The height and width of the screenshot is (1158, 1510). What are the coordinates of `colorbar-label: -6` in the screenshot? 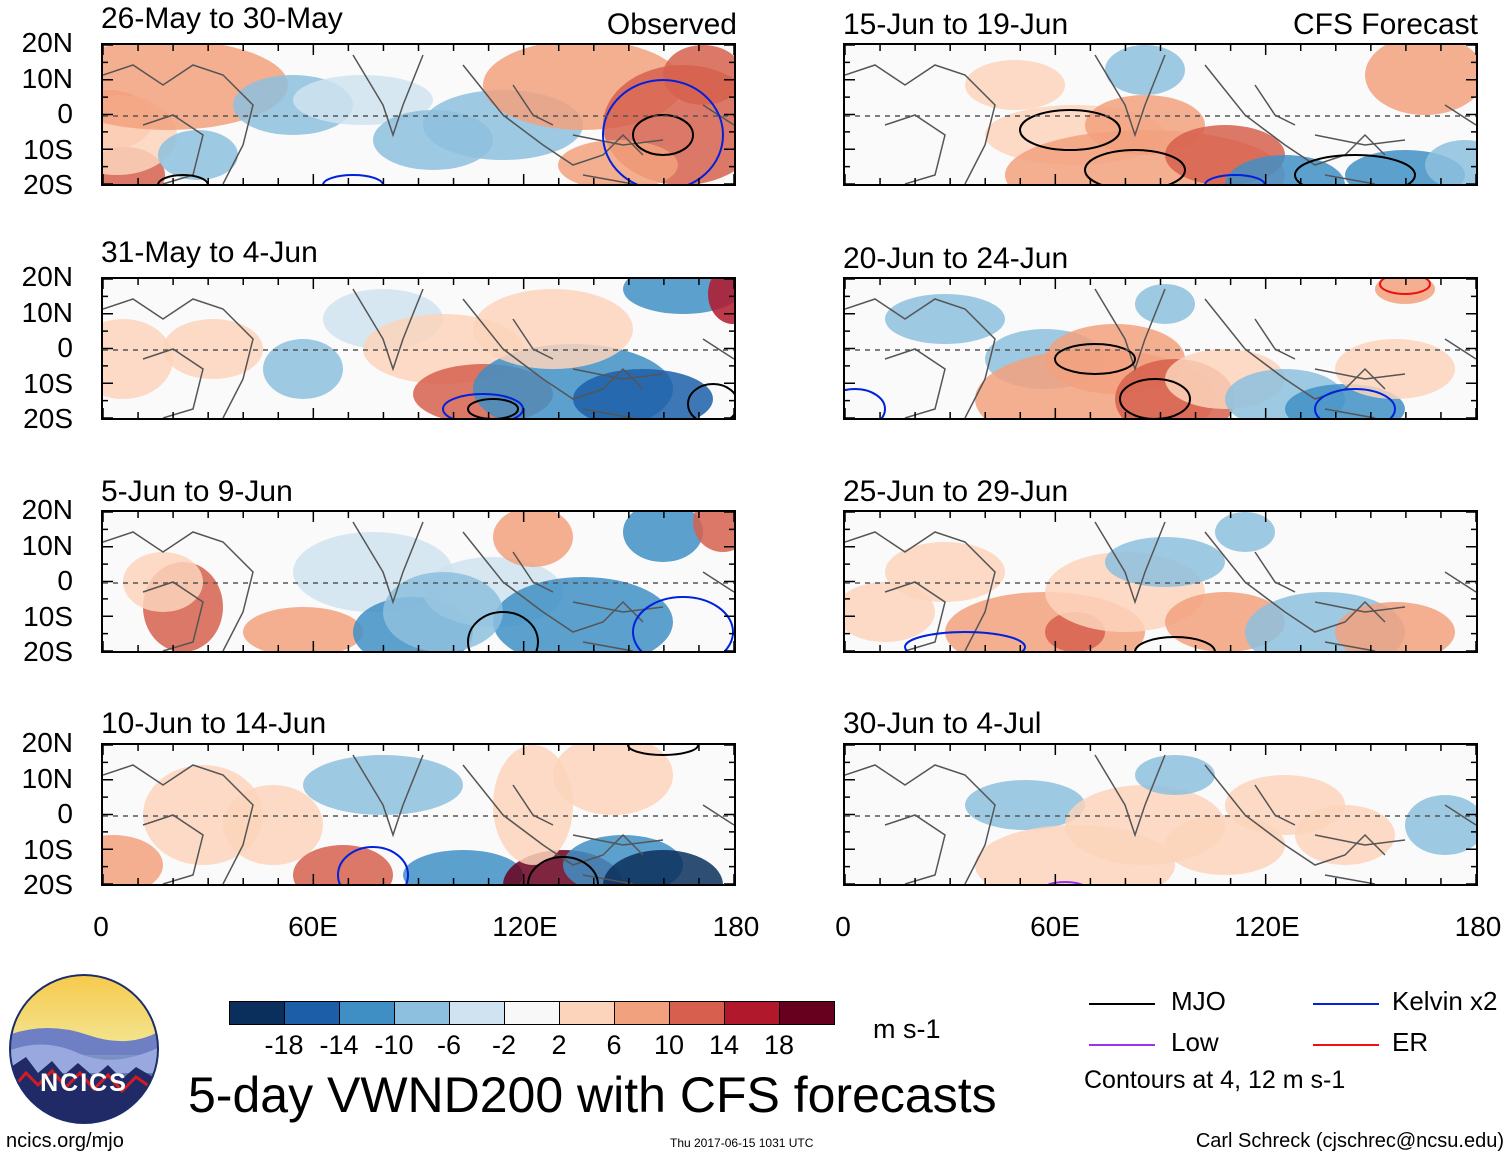 It's located at (448, 1045).